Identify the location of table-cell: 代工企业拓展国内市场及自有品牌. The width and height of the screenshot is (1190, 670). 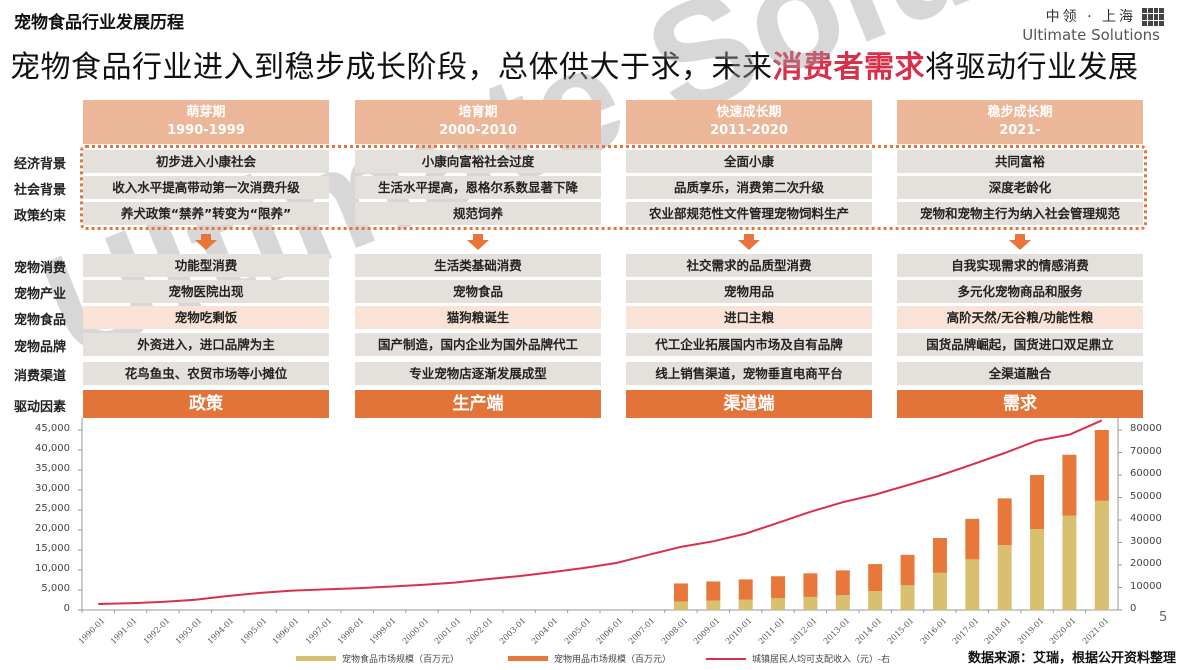
(749, 344).